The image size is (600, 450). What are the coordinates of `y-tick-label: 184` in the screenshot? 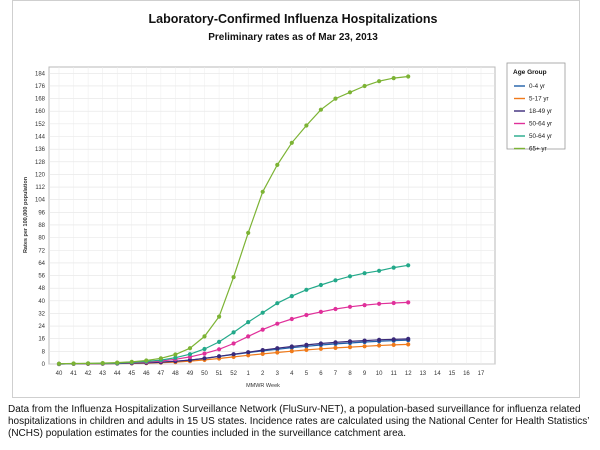 It's located at (40, 74).